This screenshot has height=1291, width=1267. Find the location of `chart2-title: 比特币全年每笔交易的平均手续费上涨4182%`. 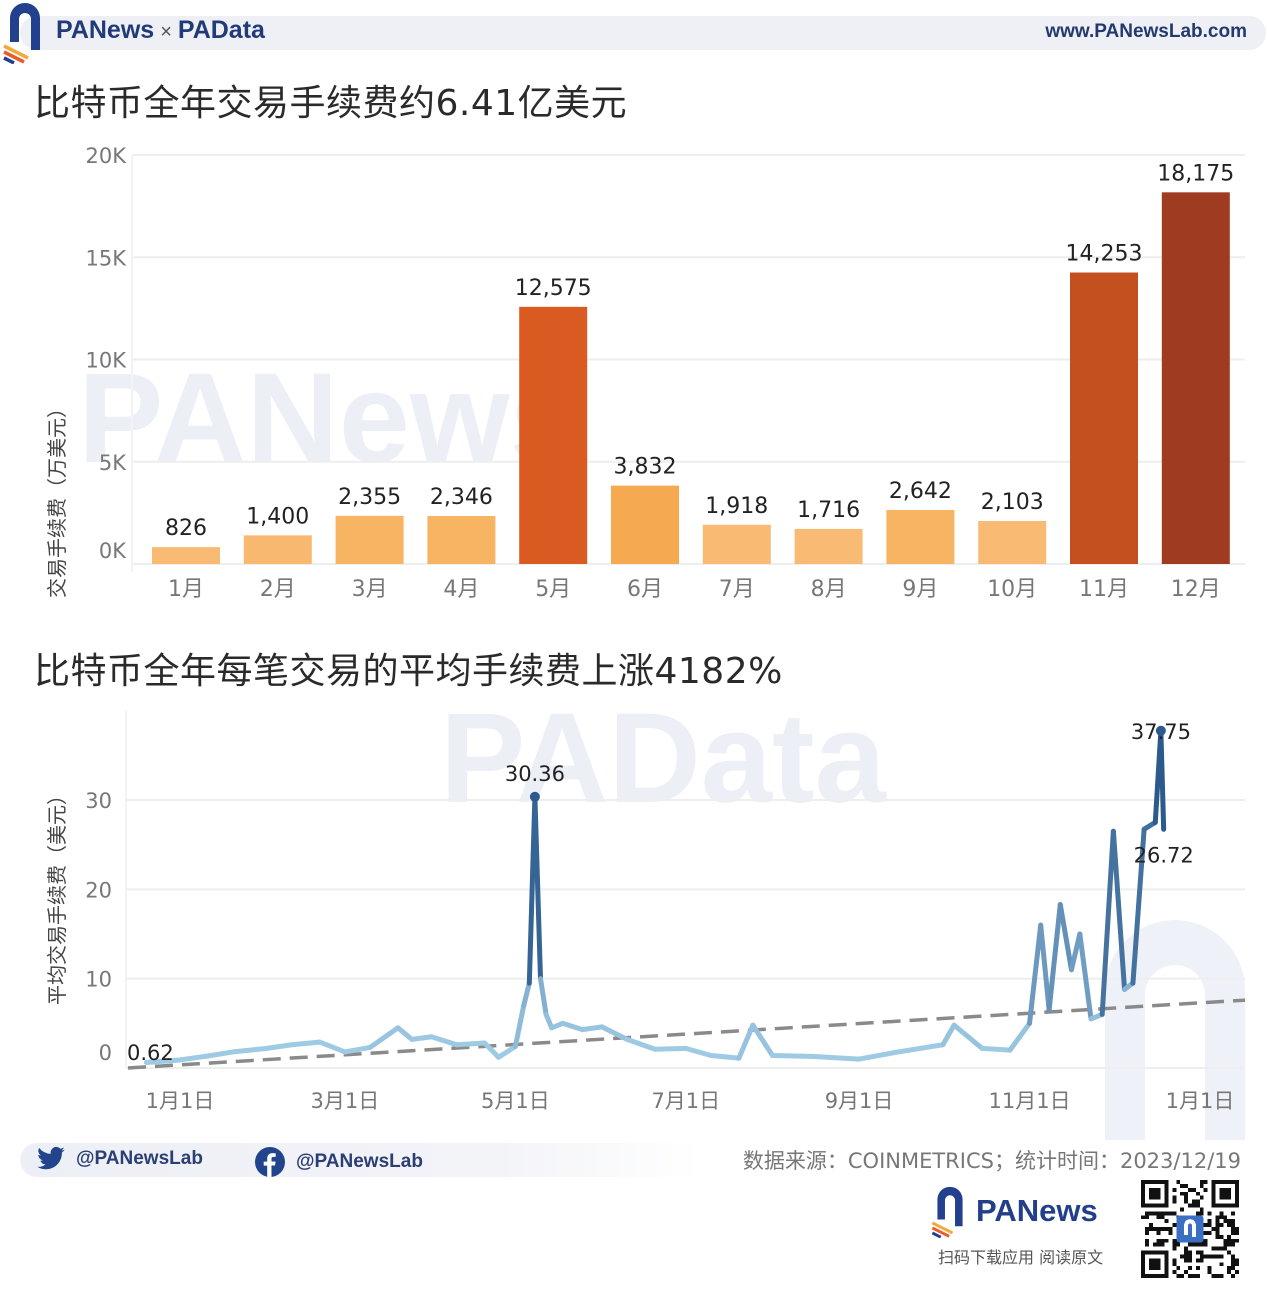

chart2-title: 比特币全年每笔交易的平均手续费上涨4182% is located at coordinates (408, 671).